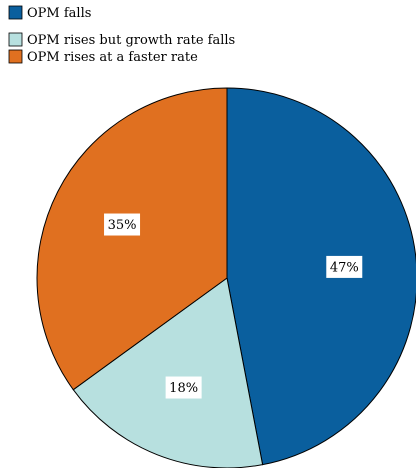 The width and height of the screenshot is (416, 468). What do you see at coordinates (59, 13) in the screenshot?
I see `legend-label-opm-falls: OPM falls` at bounding box center [59, 13].